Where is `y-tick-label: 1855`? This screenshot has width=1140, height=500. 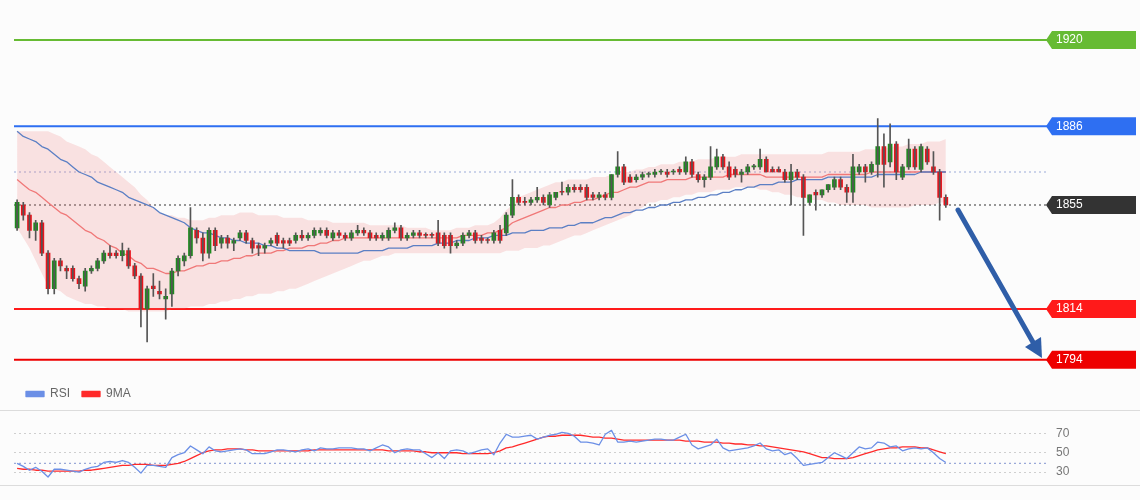
y-tick-label: 1855 is located at coordinates (1070, 204).